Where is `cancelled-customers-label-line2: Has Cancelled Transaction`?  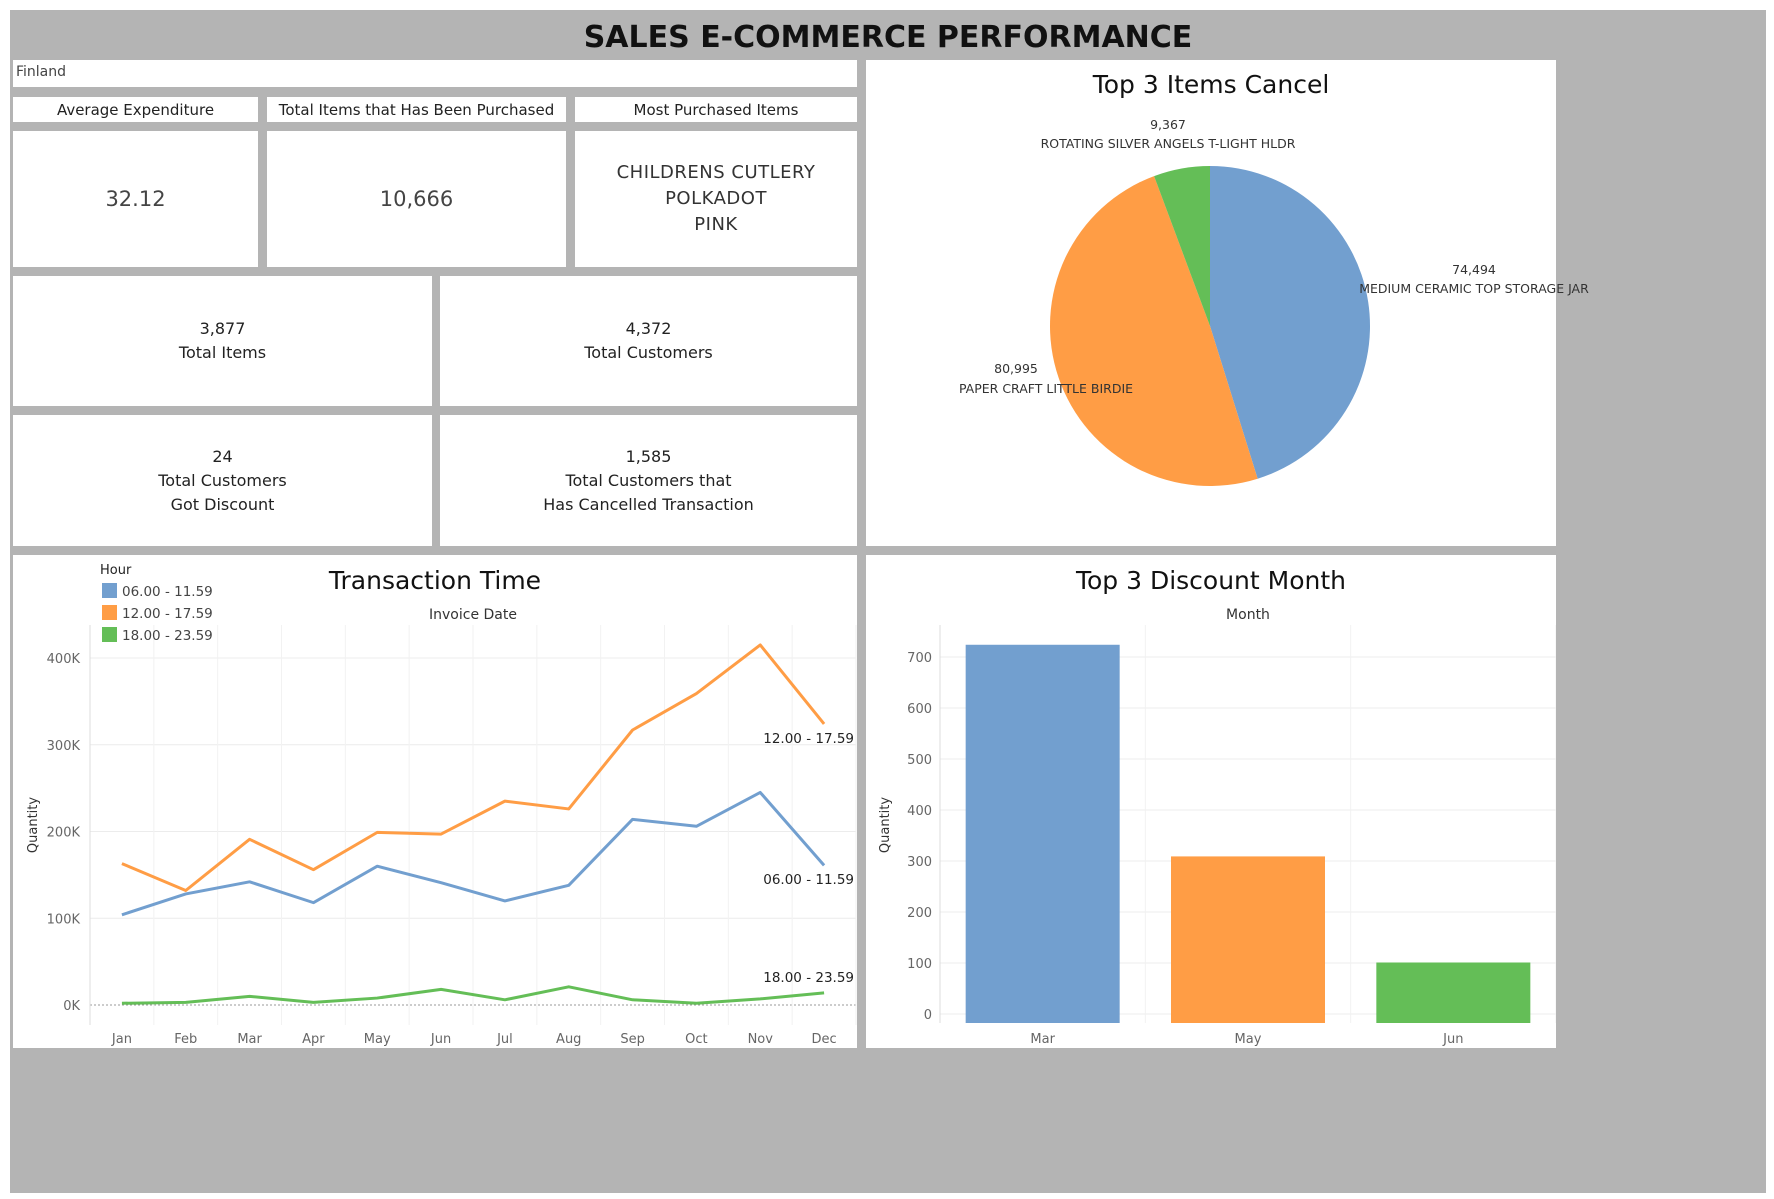 cancelled-customers-label-line2: Has Cancelled Transaction is located at coordinates (648, 504).